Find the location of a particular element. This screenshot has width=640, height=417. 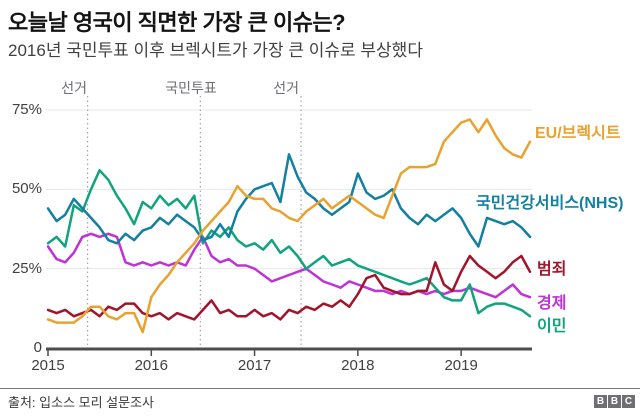

series-label-immigration: 이민 is located at coordinates (552, 326).